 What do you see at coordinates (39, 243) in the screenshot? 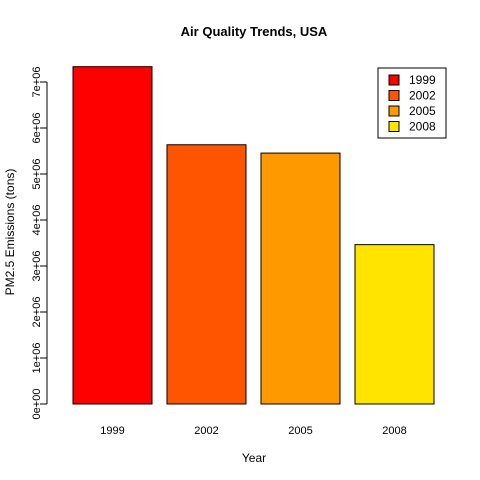
I see `y-axis: 0e+00 1e+06 2e+06 3e+06 4e+06 5e+06 6e+06 7e+06` at bounding box center [39, 243].